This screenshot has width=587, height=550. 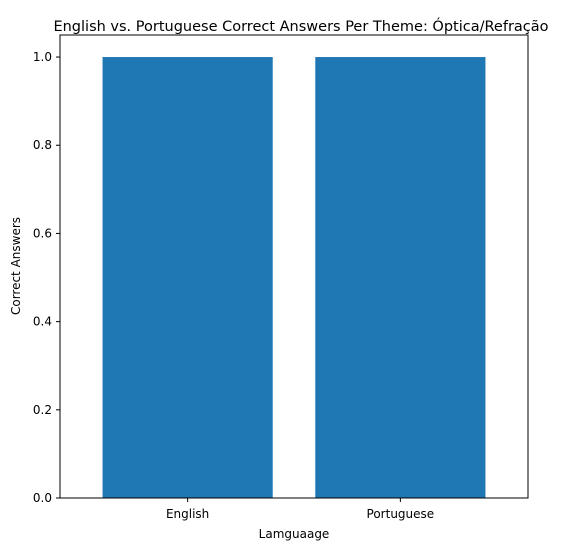 What do you see at coordinates (16, 266) in the screenshot?
I see `y-axis-label: Correct Answers` at bounding box center [16, 266].